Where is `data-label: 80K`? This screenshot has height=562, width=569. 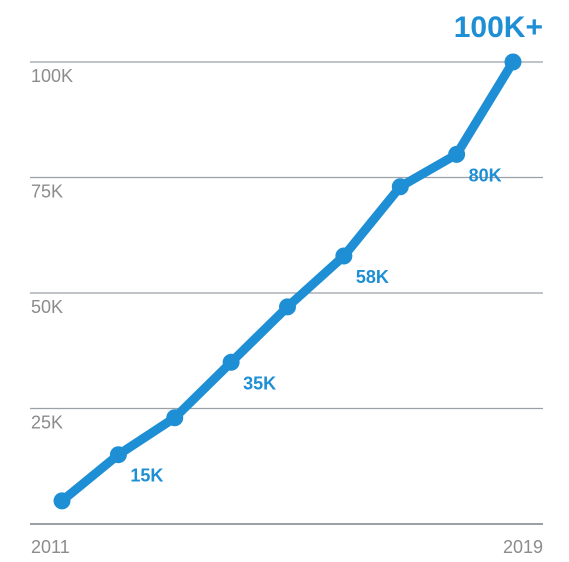
data-label: 80K is located at coordinates (485, 175).